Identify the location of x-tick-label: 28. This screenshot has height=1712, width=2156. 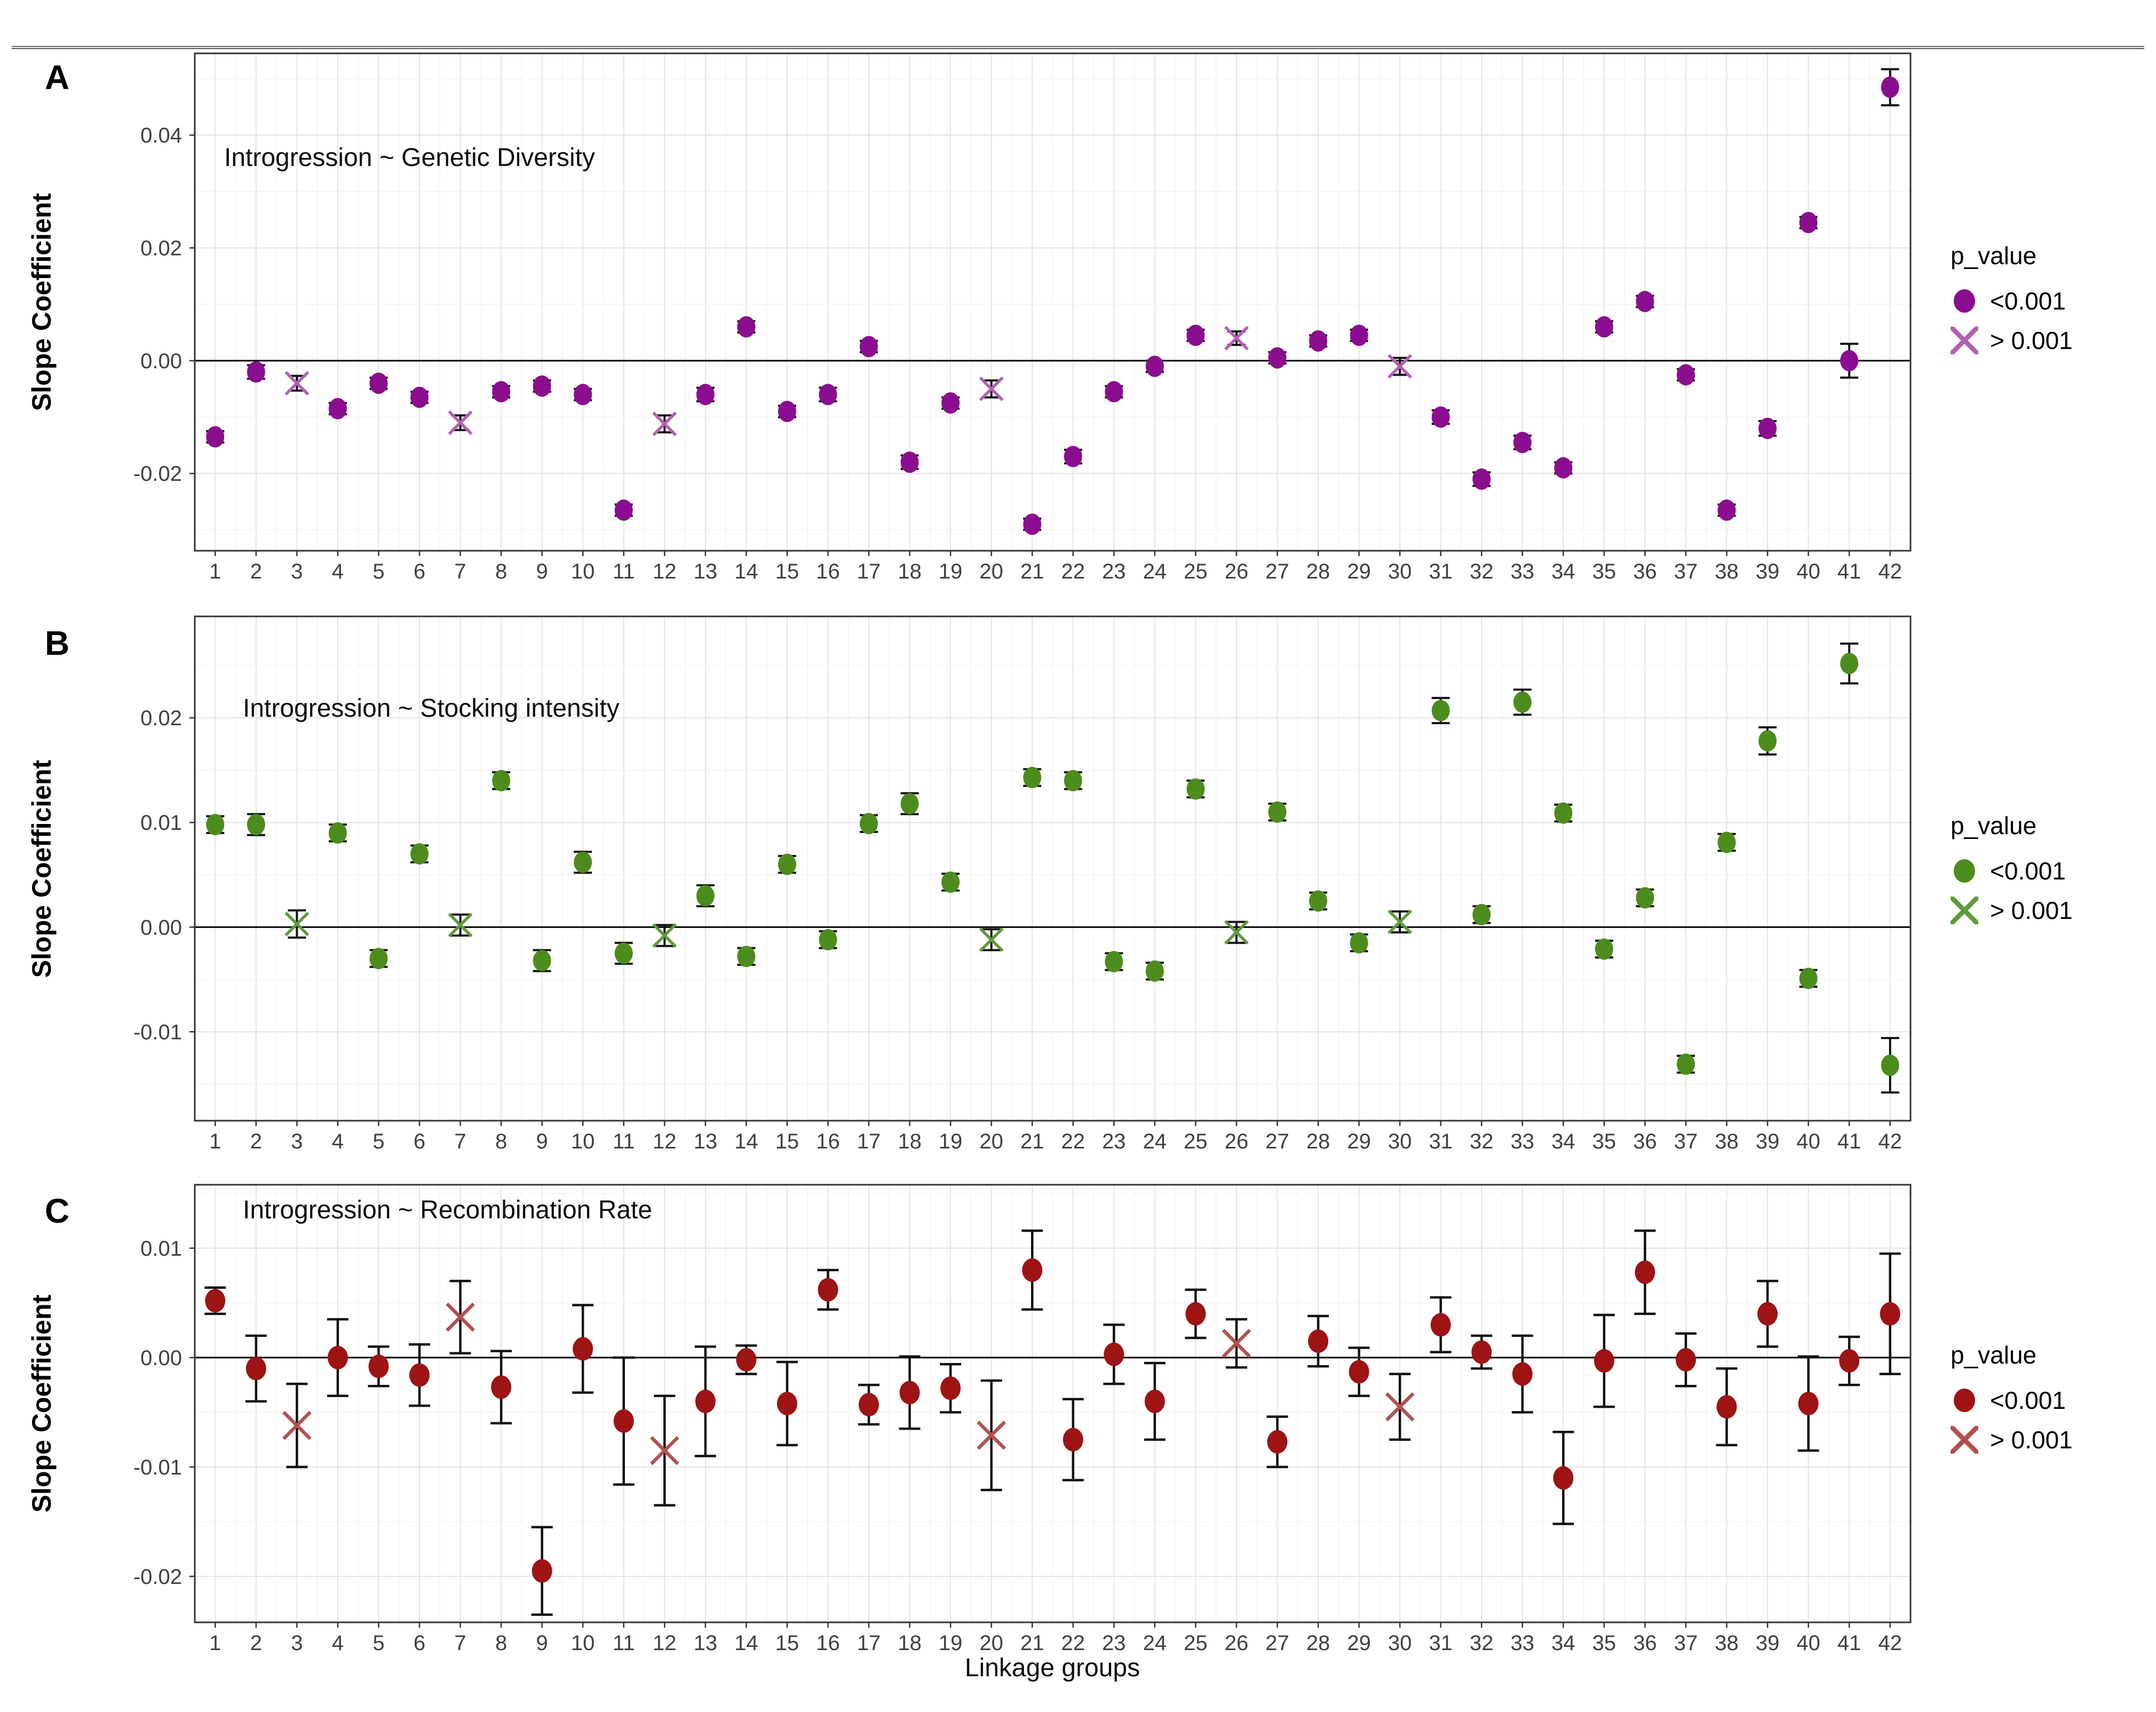
(1318, 571).